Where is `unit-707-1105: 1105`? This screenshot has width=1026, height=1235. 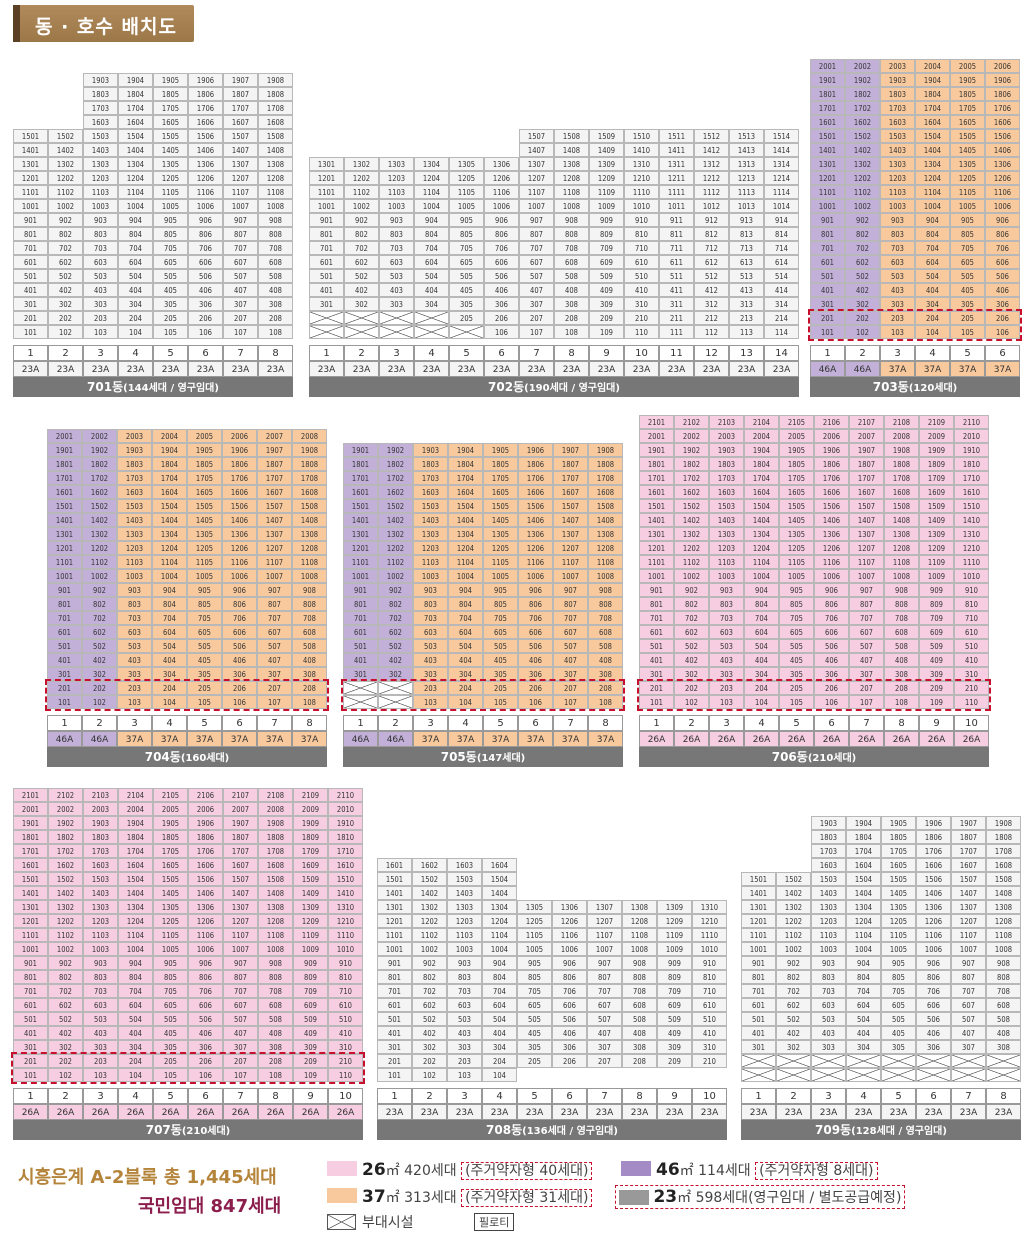 unit-707-1105: 1105 is located at coordinates (170, 935).